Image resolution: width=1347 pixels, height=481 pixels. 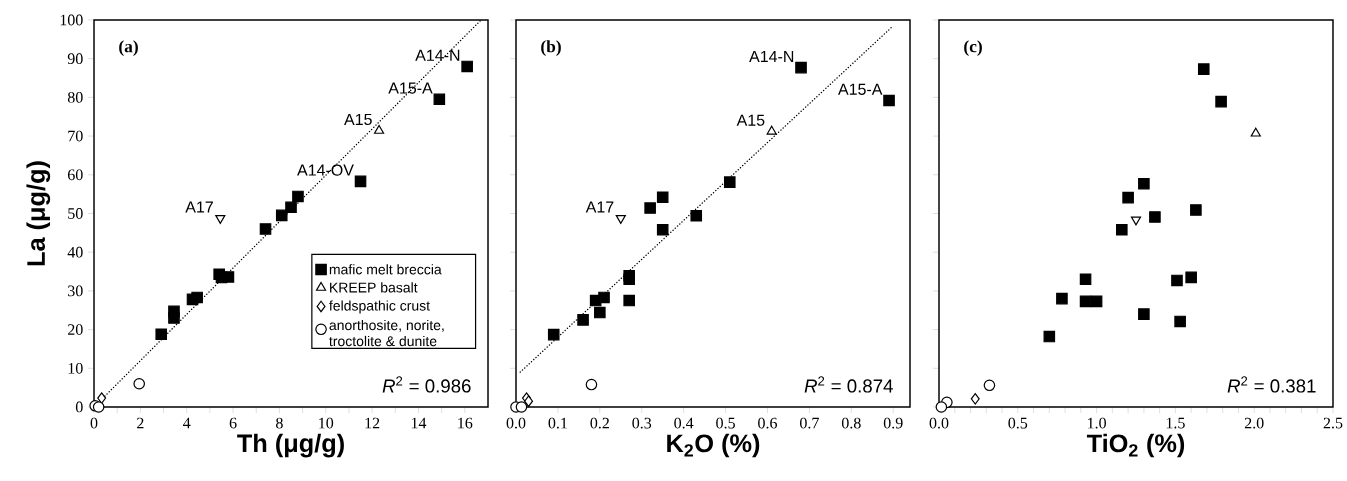 What do you see at coordinates (75, 136) in the screenshot?
I see `y-tick-label: 70` at bounding box center [75, 136].